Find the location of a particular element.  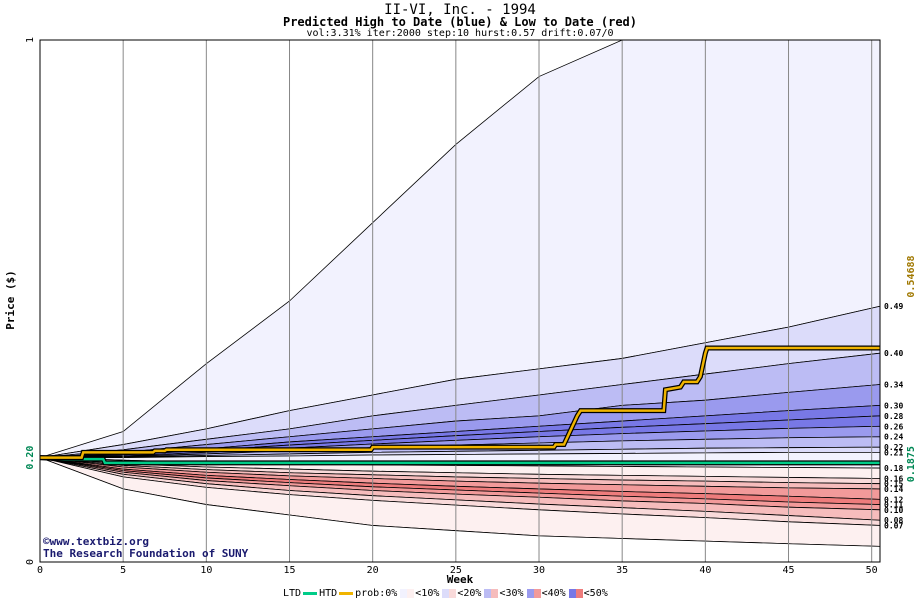

y-tick-label: 0.20 is located at coordinates (30, 458).